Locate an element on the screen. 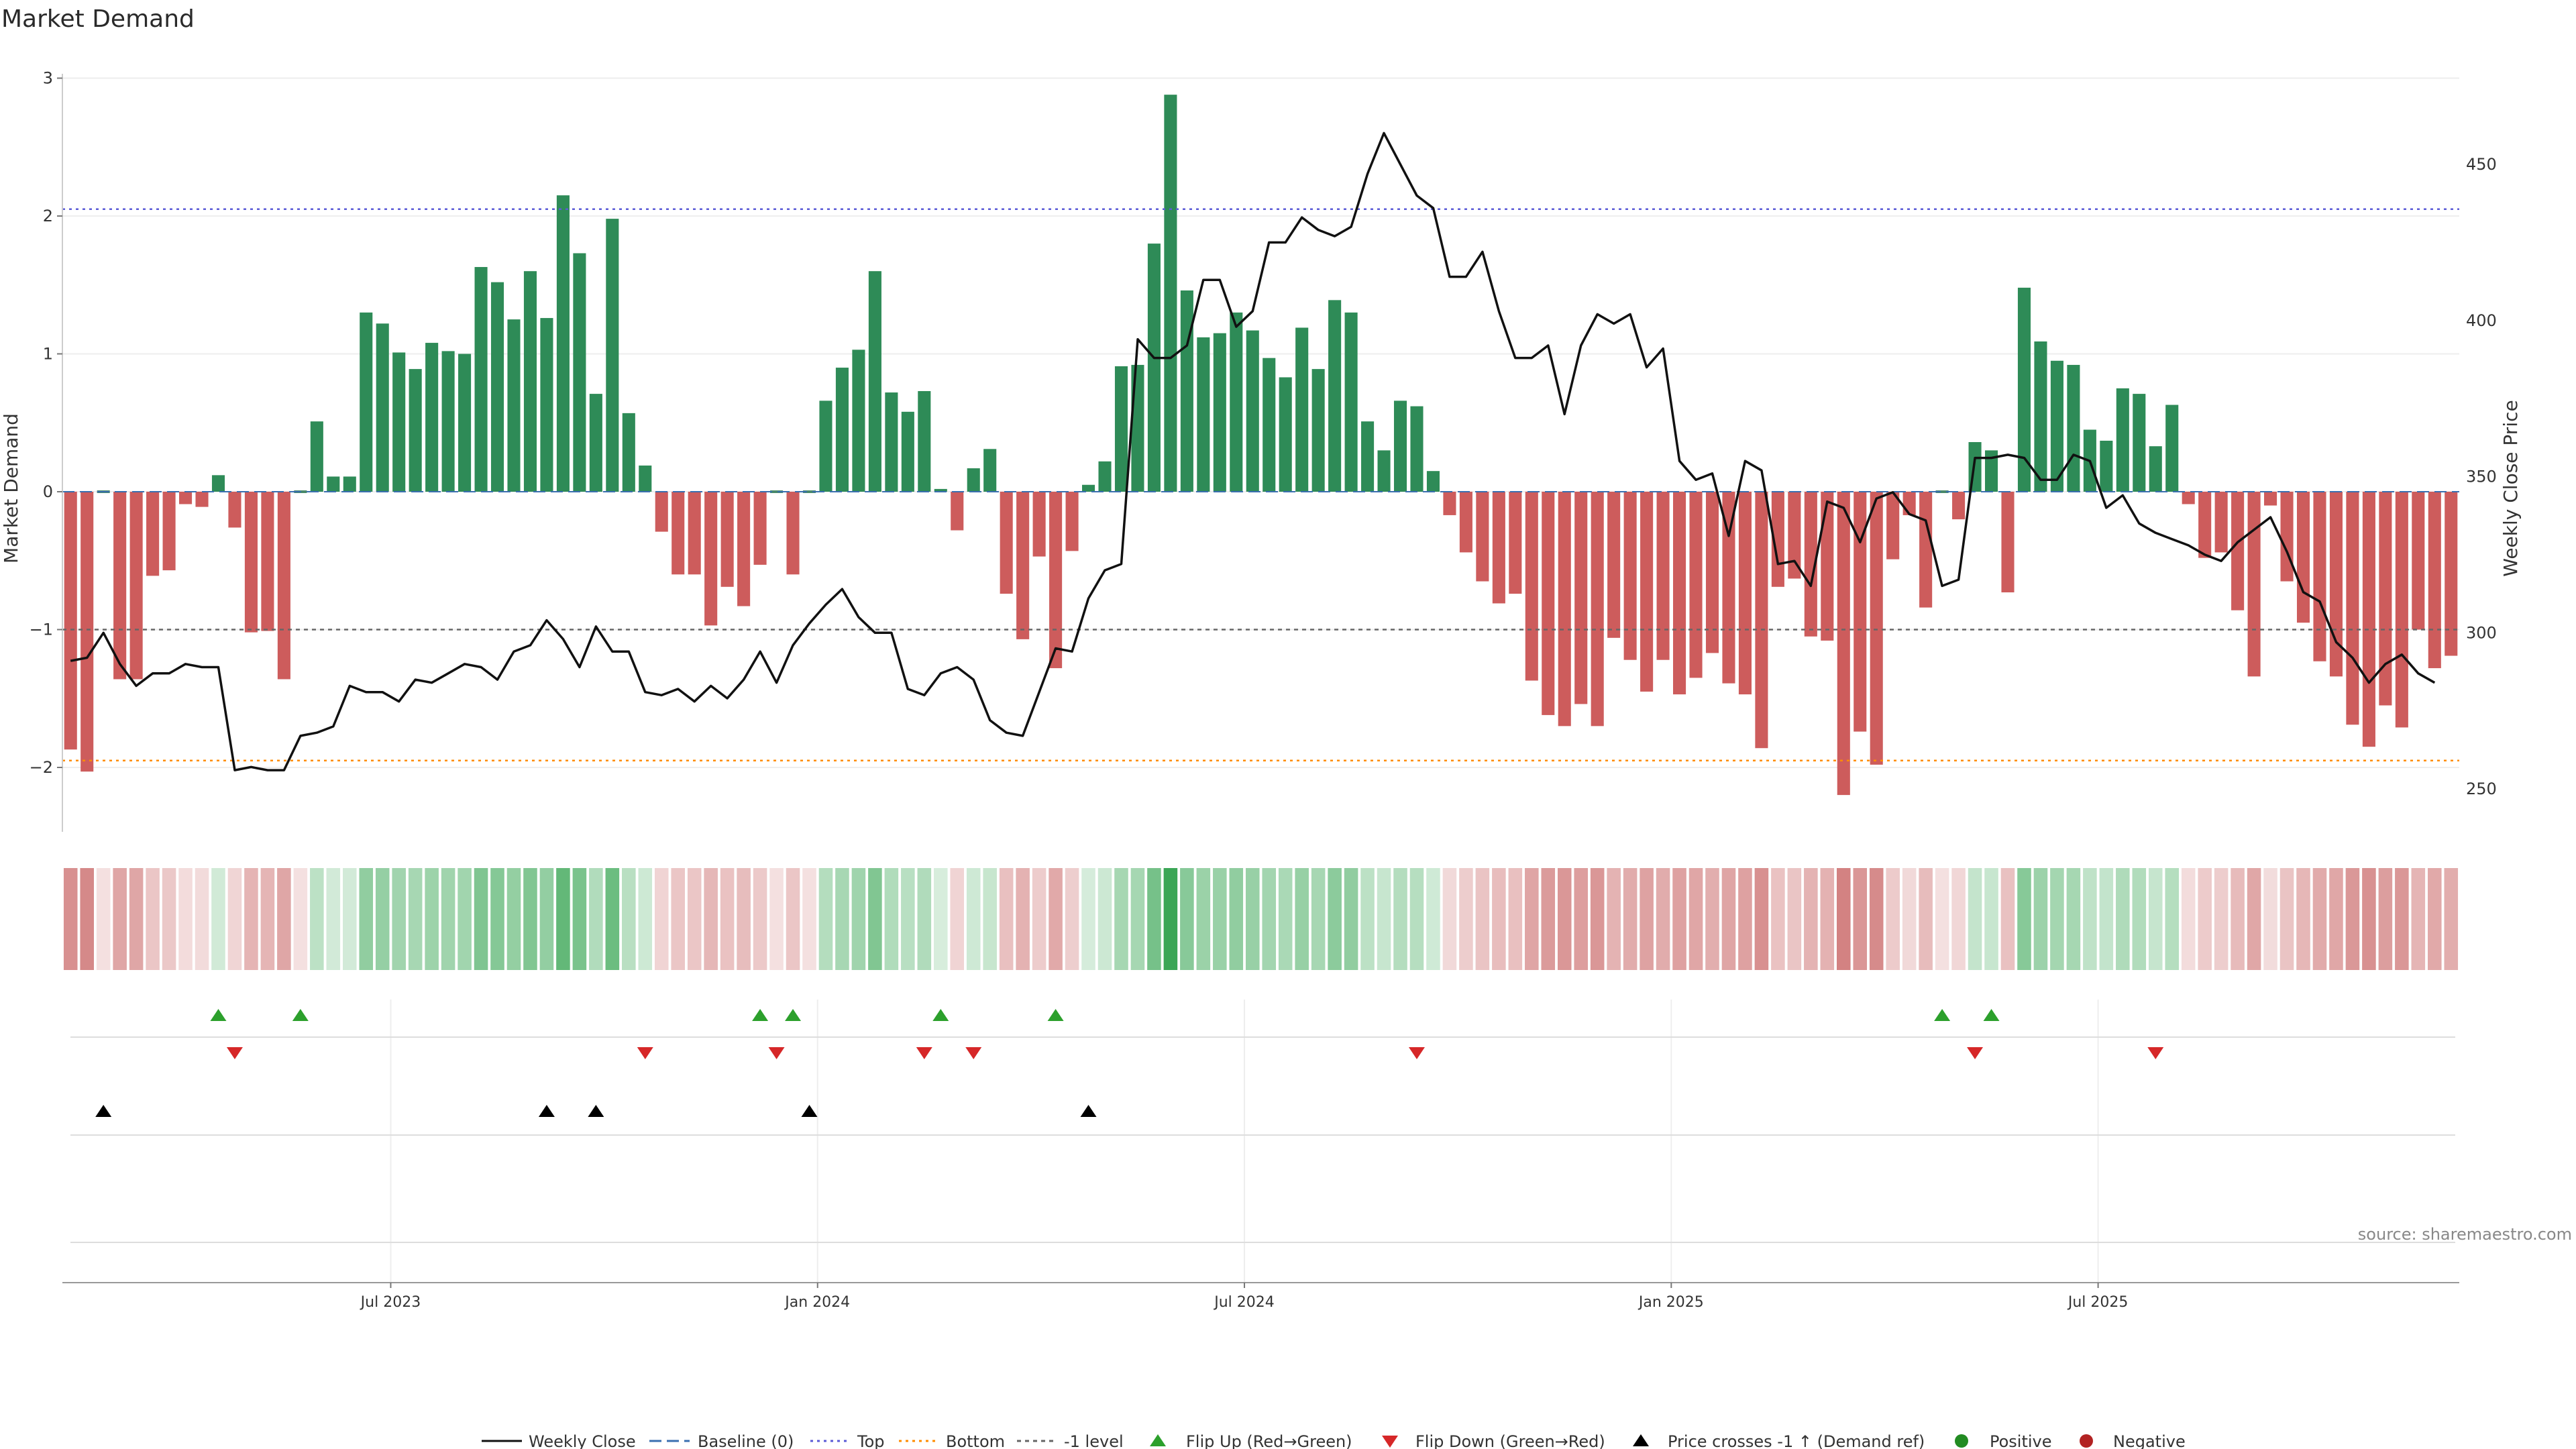  x-tick-label: Jul 2025 is located at coordinates (2098, 1302).